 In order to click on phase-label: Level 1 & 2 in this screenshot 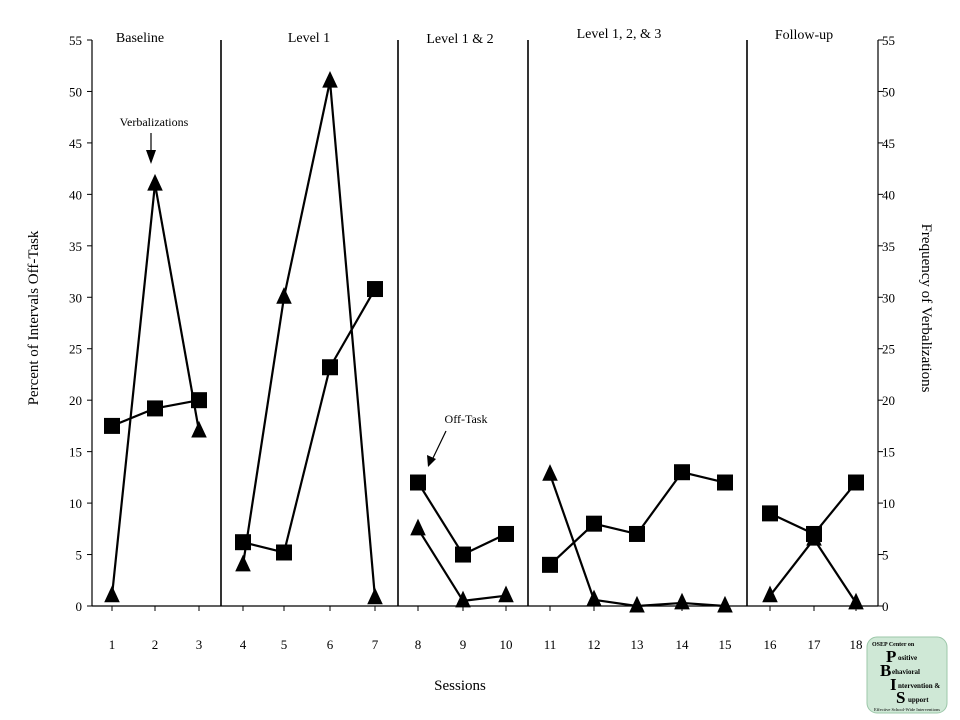, I will do `click(459, 39)`.